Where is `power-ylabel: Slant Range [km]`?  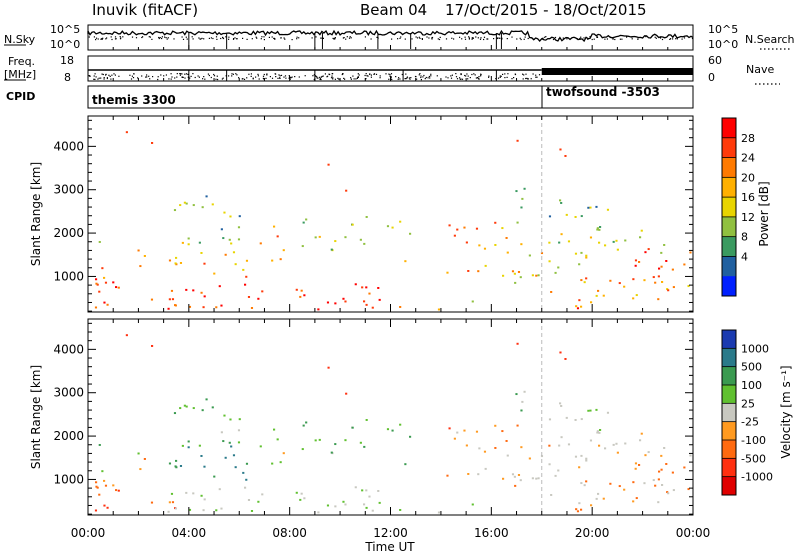
power-ylabel: Slant Range [km] is located at coordinates (36, 214).